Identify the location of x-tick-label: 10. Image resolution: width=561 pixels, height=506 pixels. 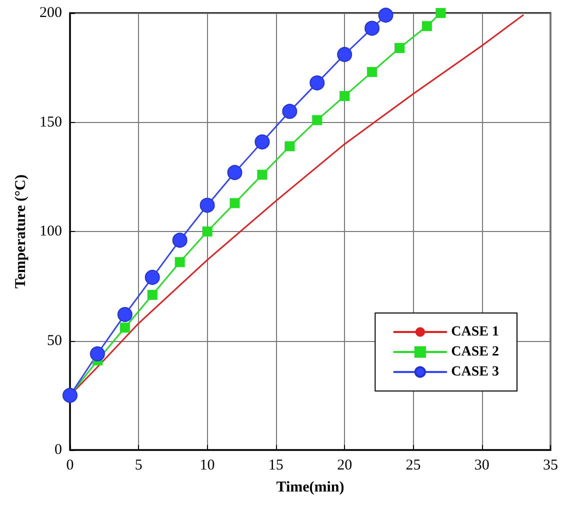
(207, 466).